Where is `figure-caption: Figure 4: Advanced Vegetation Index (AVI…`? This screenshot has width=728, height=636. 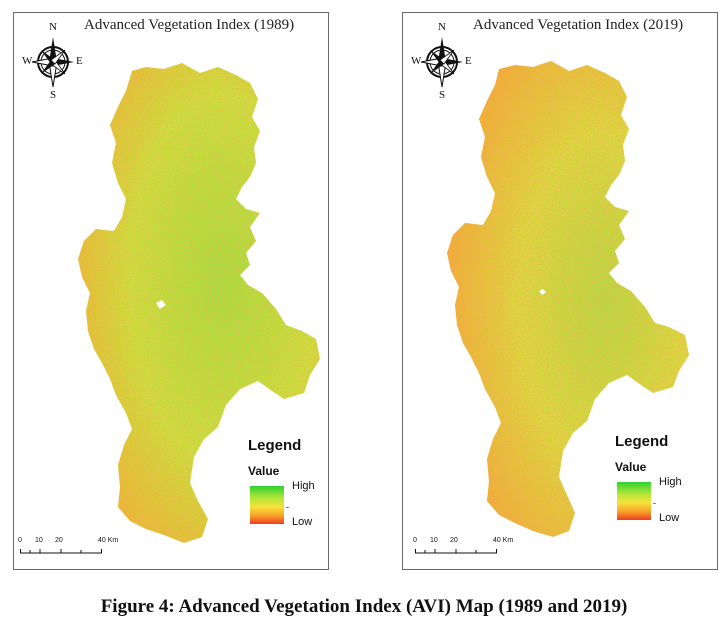 figure-caption: Figure 4: Advanced Vegetation Index (AVI… is located at coordinates (364, 606).